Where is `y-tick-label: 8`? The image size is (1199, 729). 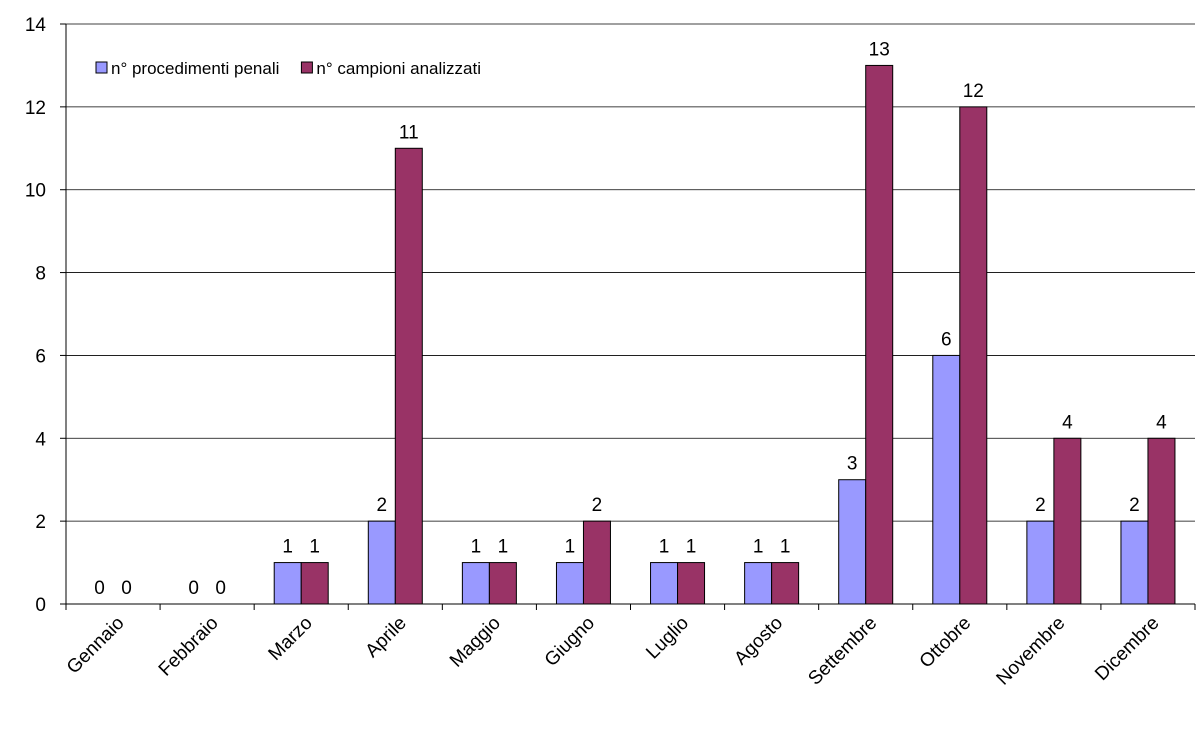
y-tick-label: 8 is located at coordinates (40, 274).